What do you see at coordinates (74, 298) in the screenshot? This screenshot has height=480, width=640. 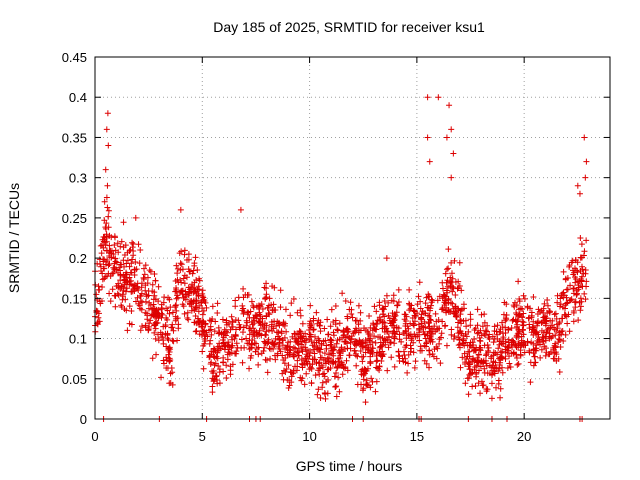 I see `y-tick-label: 0.15` at bounding box center [74, 298].